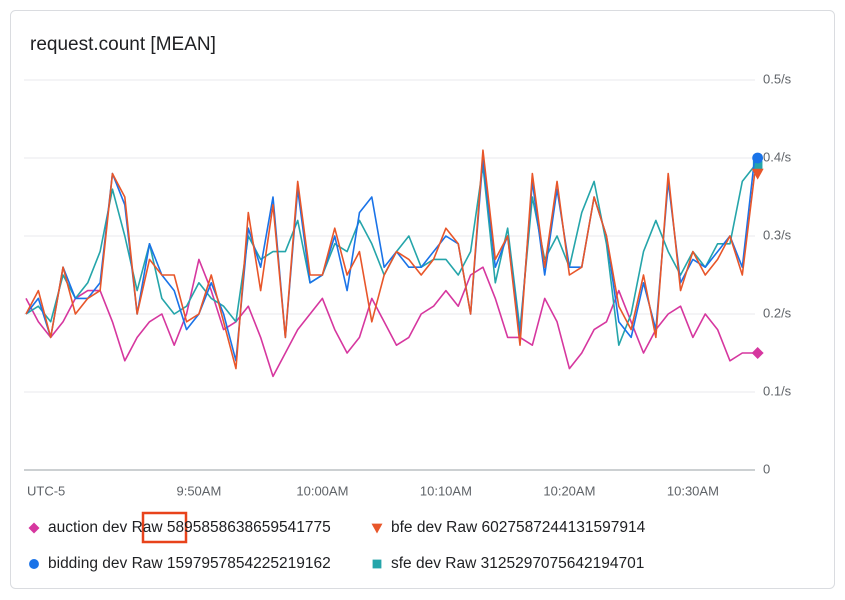 The height and width of the screenshot is (600, 845). I want to click on x-tick-label: 10:10AM, so click(446, 490).